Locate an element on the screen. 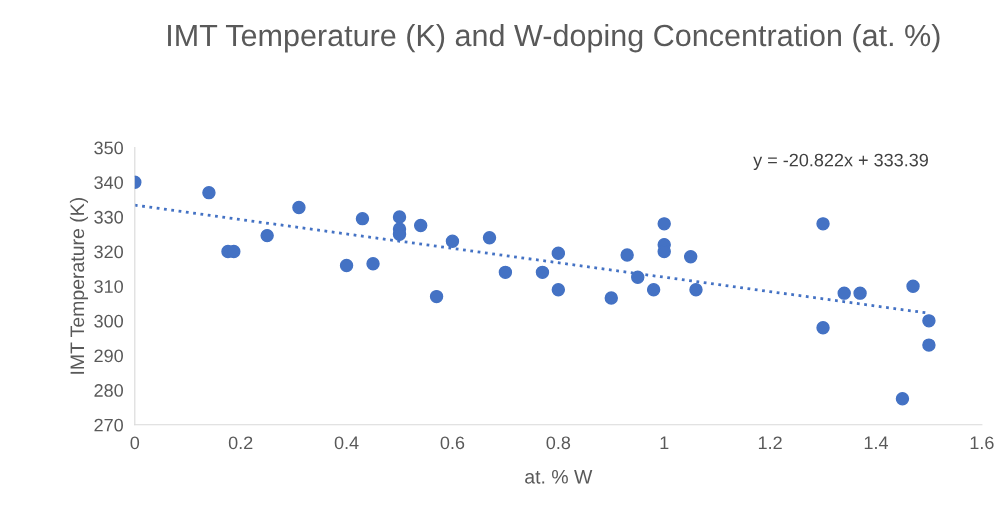 This screenshot has width=1006, height=531. y-tick-label: 290 is located at coordinates (108, 356).